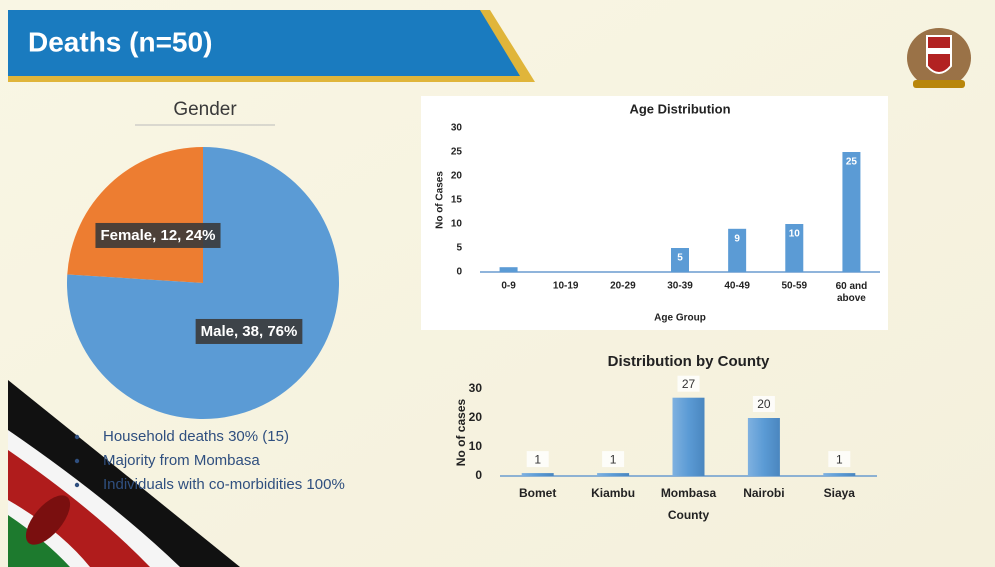 The width and height of the screenshot is (995, 567). I want to click on x-tick-label: 20-29, so click(623, 286).